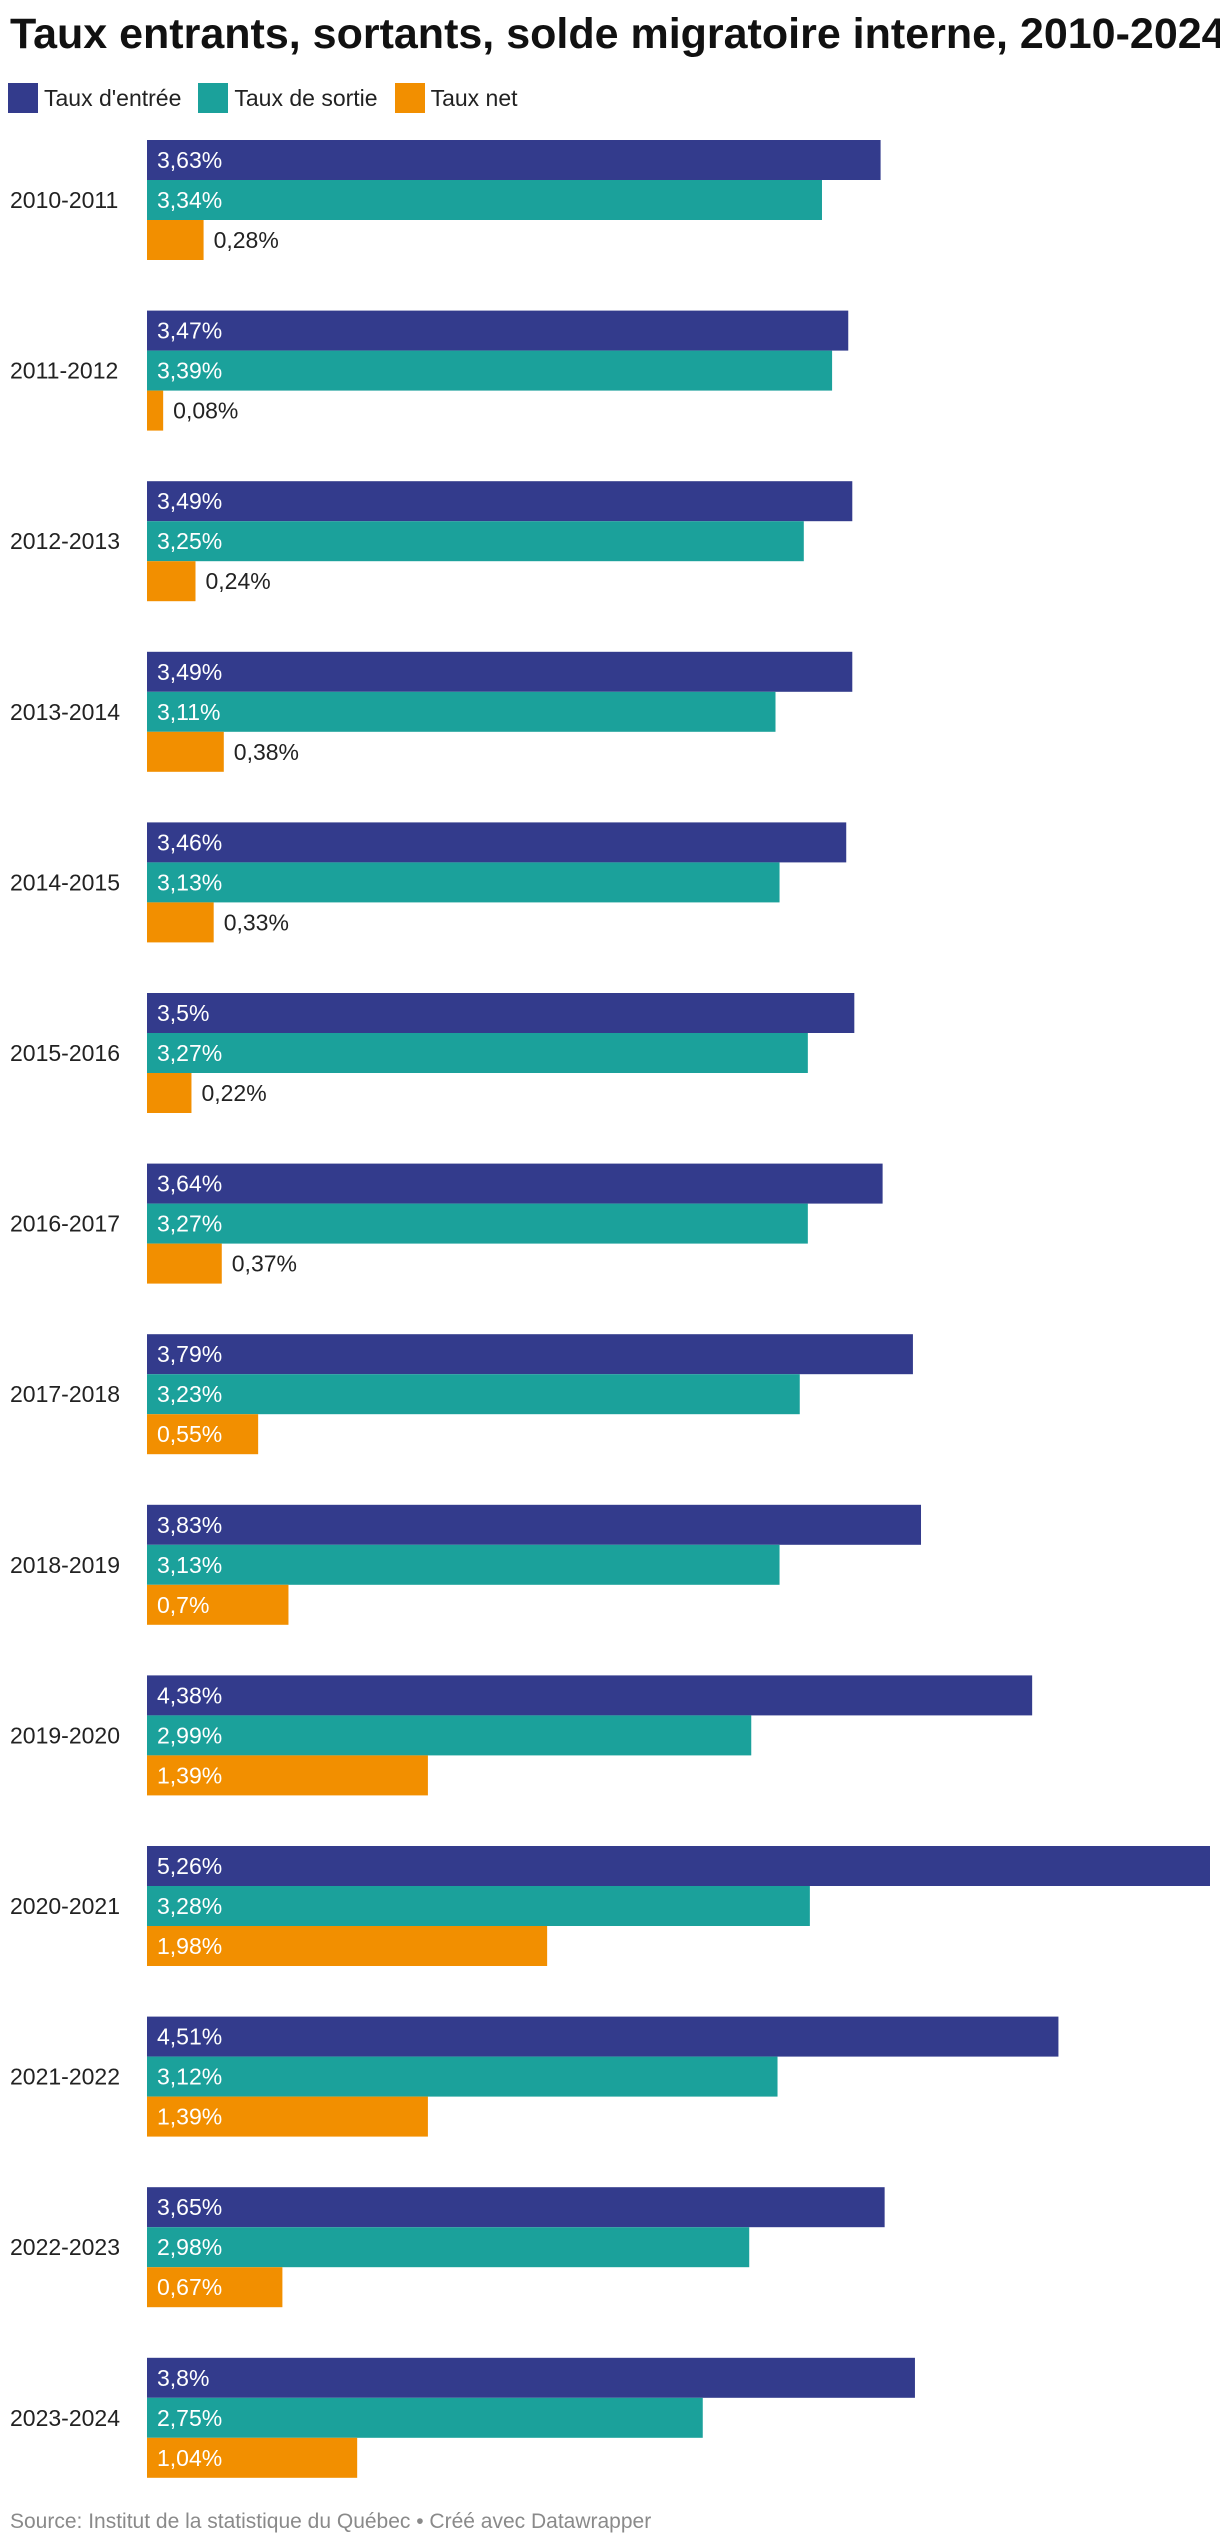 The height and width of the screenshot is (2546, 1220). What do you see at coordinates (64, 200) in the screenshot?
I see `category-label: 2010-2011` at bounding box center [64, 200].